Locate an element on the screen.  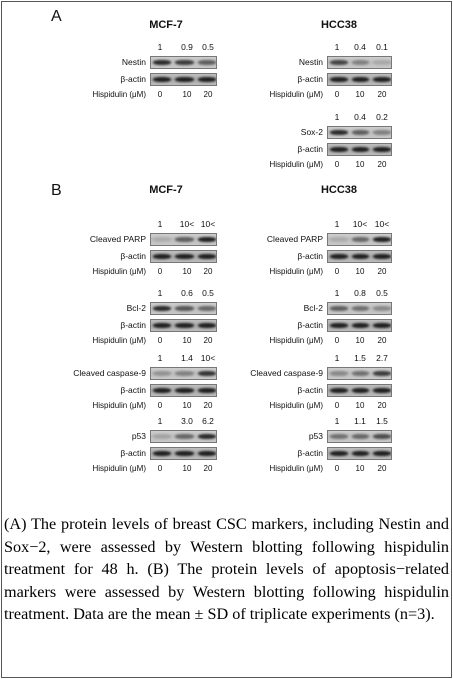
panel-letter-a: A is located at coordinates (56, 16).